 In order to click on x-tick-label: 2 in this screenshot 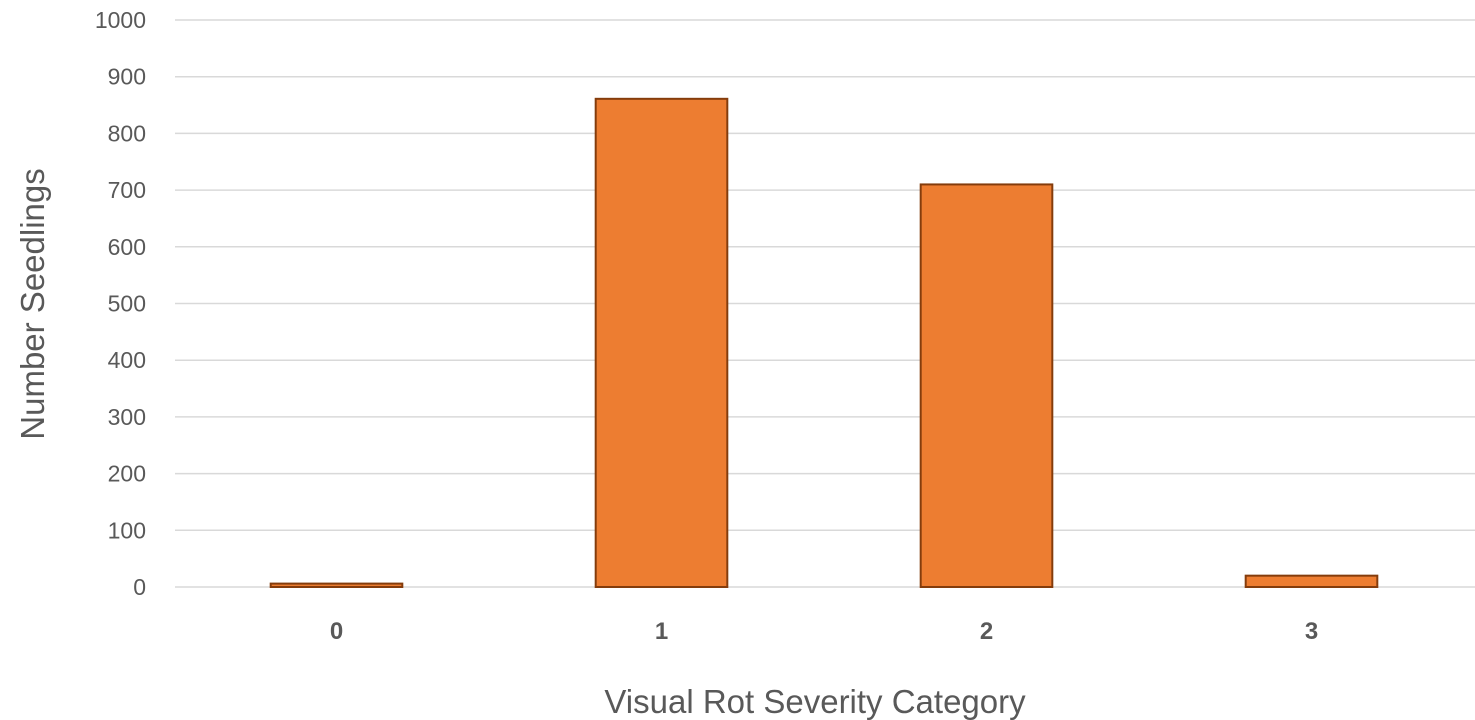, I will do `click(986, 631)`.